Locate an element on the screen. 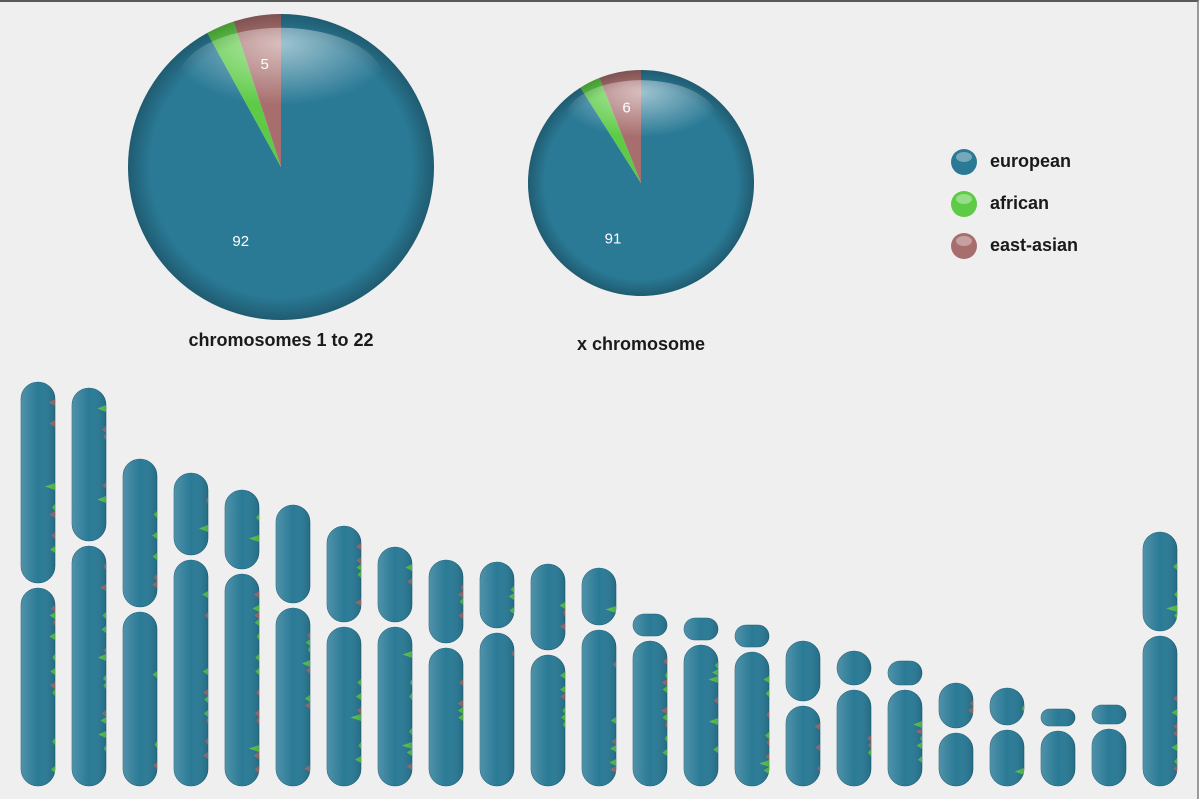  legend-item-east-asian: east-asian is located at coordinates (1014, 246).